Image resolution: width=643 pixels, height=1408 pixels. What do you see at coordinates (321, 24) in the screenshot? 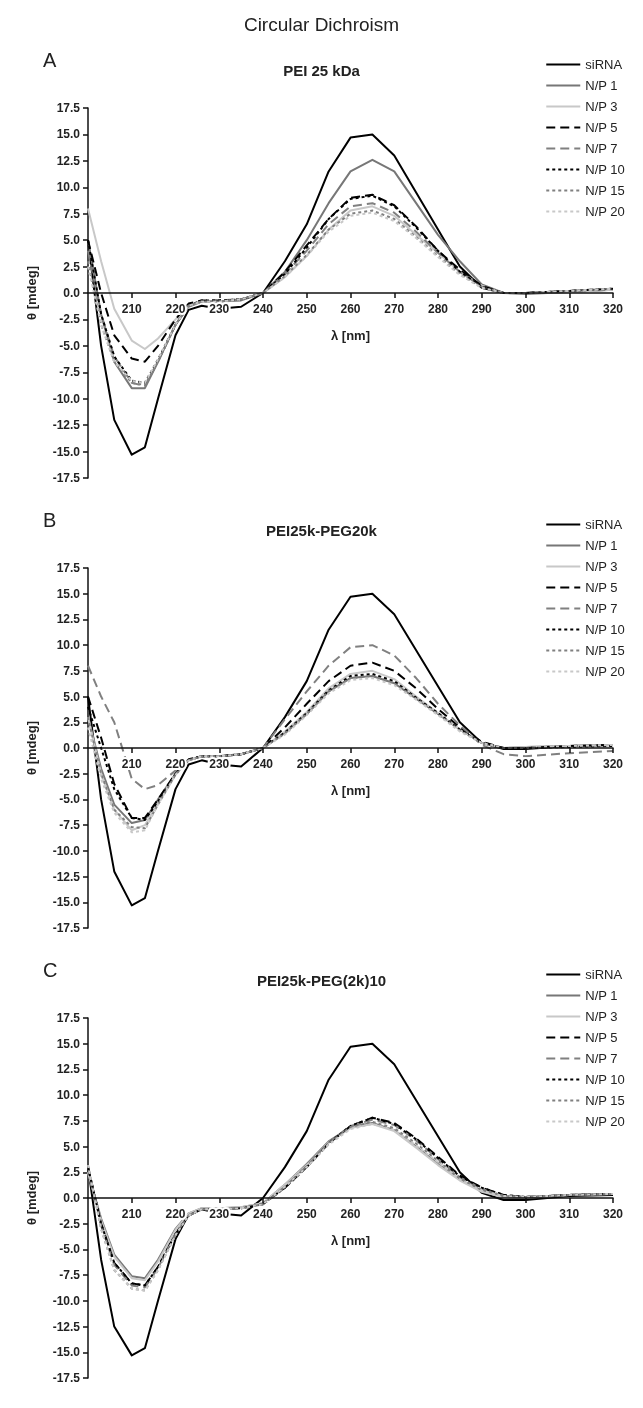
I see `chart-subtitle: Circular Dichroism` at bounding box center [321, 24].